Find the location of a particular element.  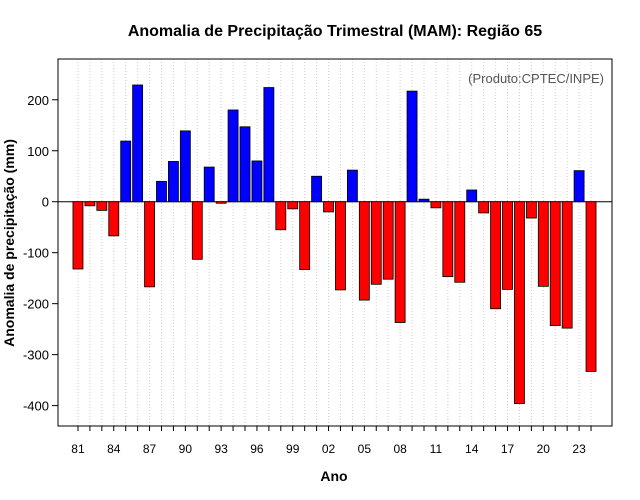

bar-2008 is located at coordinates (400, 262).